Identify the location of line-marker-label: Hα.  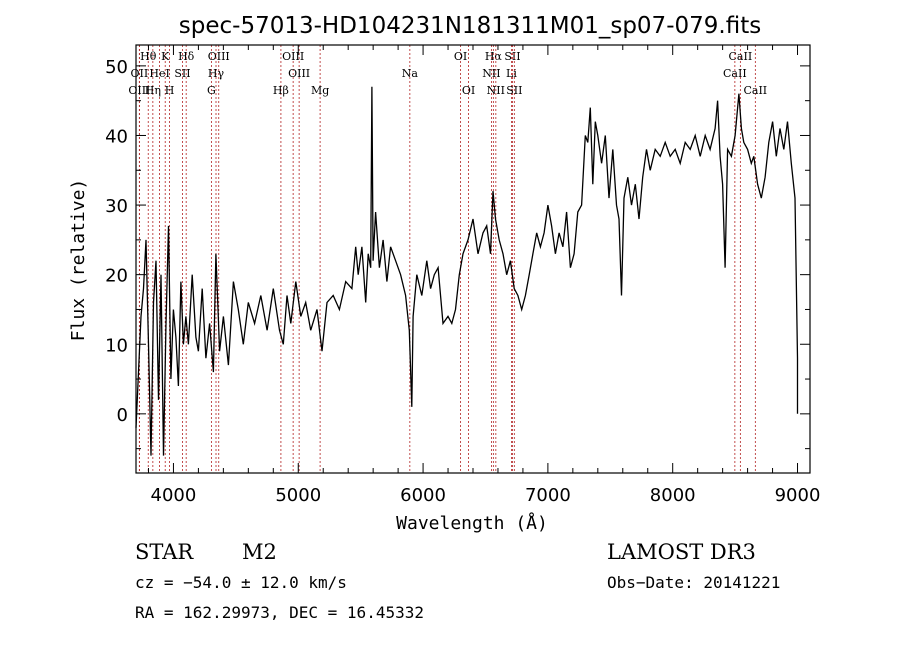
(494, 56).